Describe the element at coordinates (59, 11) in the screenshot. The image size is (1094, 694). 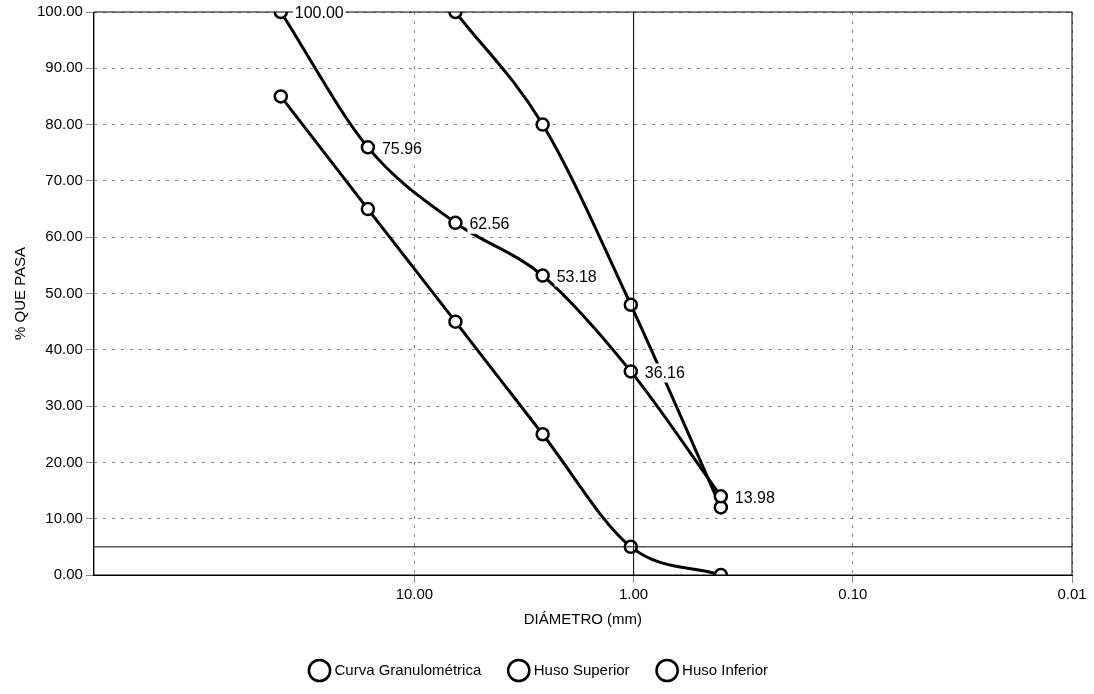
I see `y-tick-label: 100.00` at that location.